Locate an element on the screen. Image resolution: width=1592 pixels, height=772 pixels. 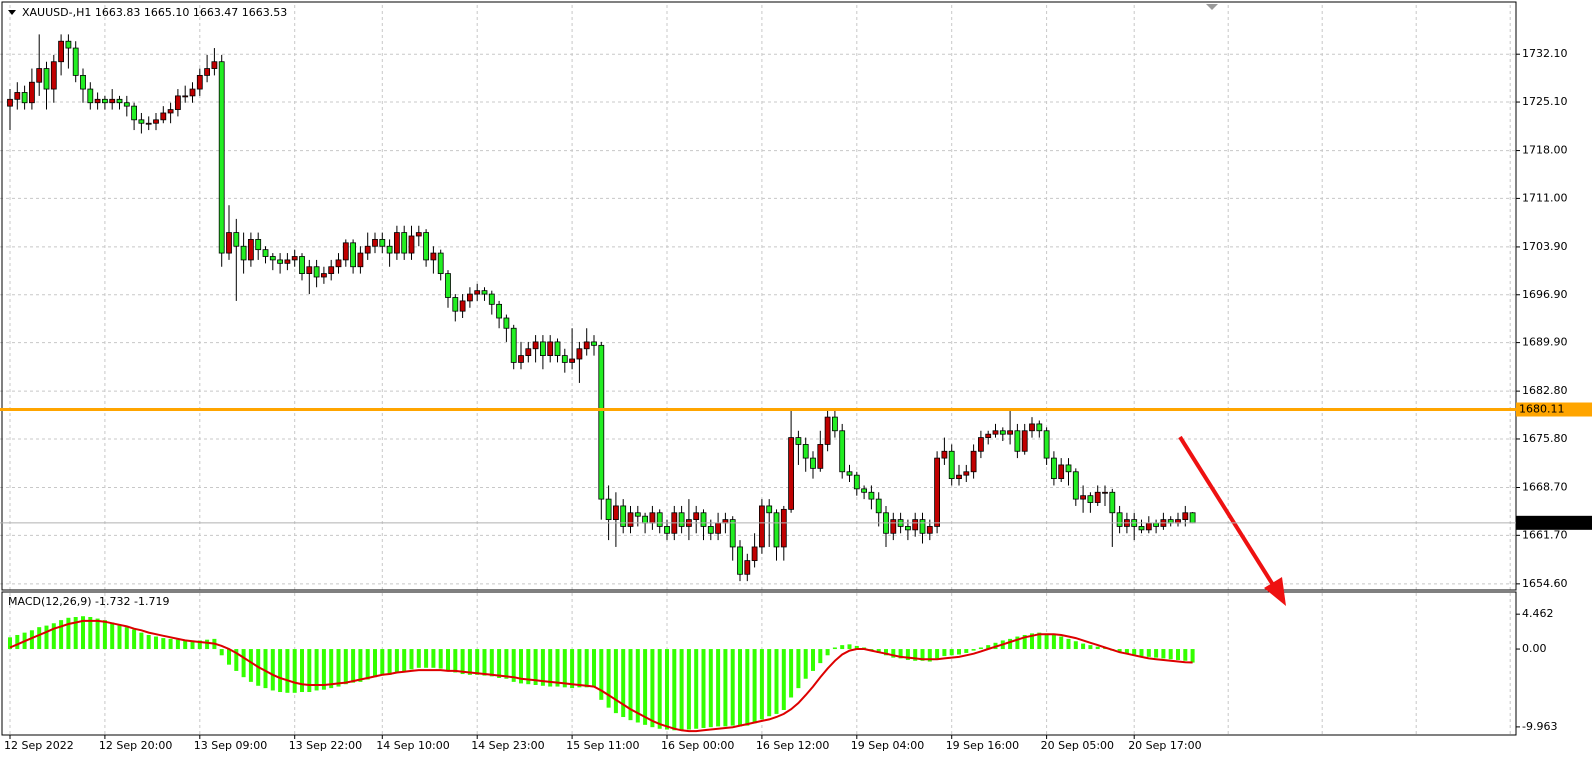
x-tick-label: 20 Sep 05:00 is located at coordinates (1077, 745).